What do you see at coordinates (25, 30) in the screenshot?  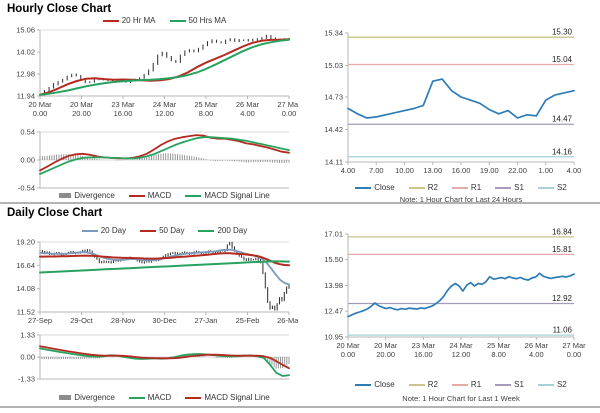 I see `svg-text: 15.06` at bounding box center [25, 30].